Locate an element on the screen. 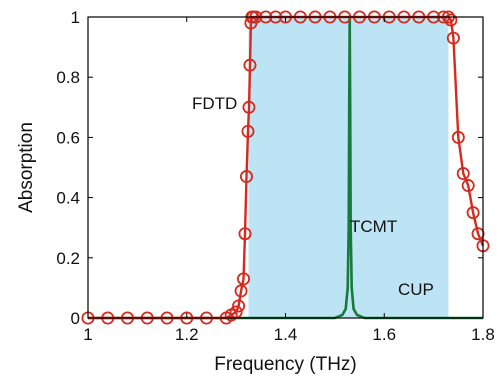 Image resolution: width=503 pixels, height=379 pixels. fdtd-annotation: FDTD is located at coordinates (214, 103).